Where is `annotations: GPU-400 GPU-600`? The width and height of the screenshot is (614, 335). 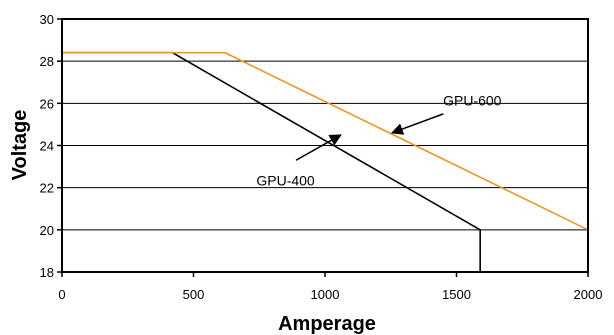
annotations: GPU-400 GPU-600 is located at coordinates (378, 140).